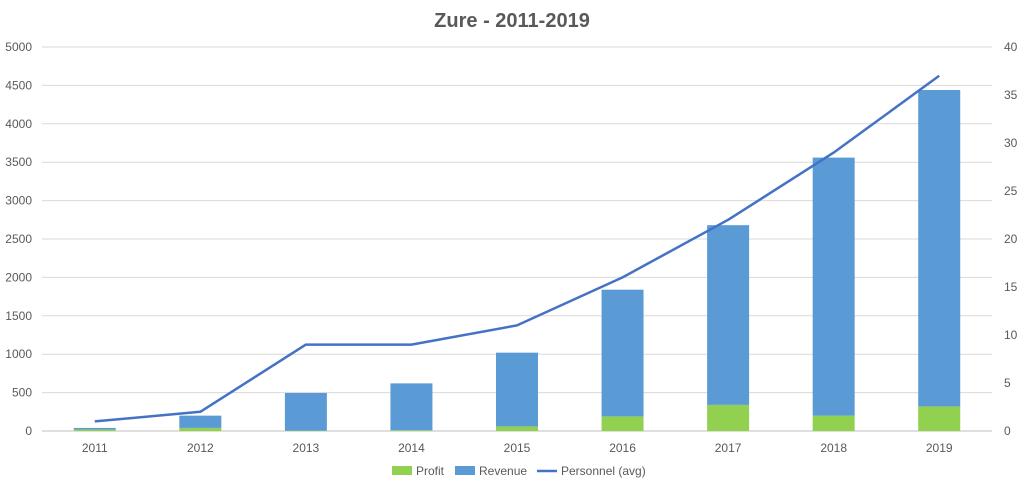 The image size is (1024, 488). What do you see at coordinates (200, 448) in the screenshot?
I see `x-tick-label: 2012` at bounding box center [200, 448].